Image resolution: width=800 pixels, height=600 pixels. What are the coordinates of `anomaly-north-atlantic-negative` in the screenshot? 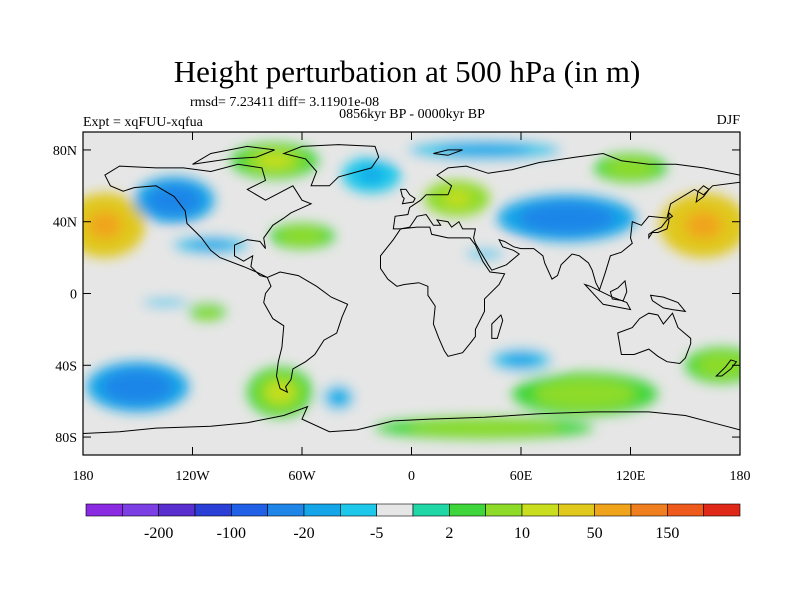 It's located at (371, 175).